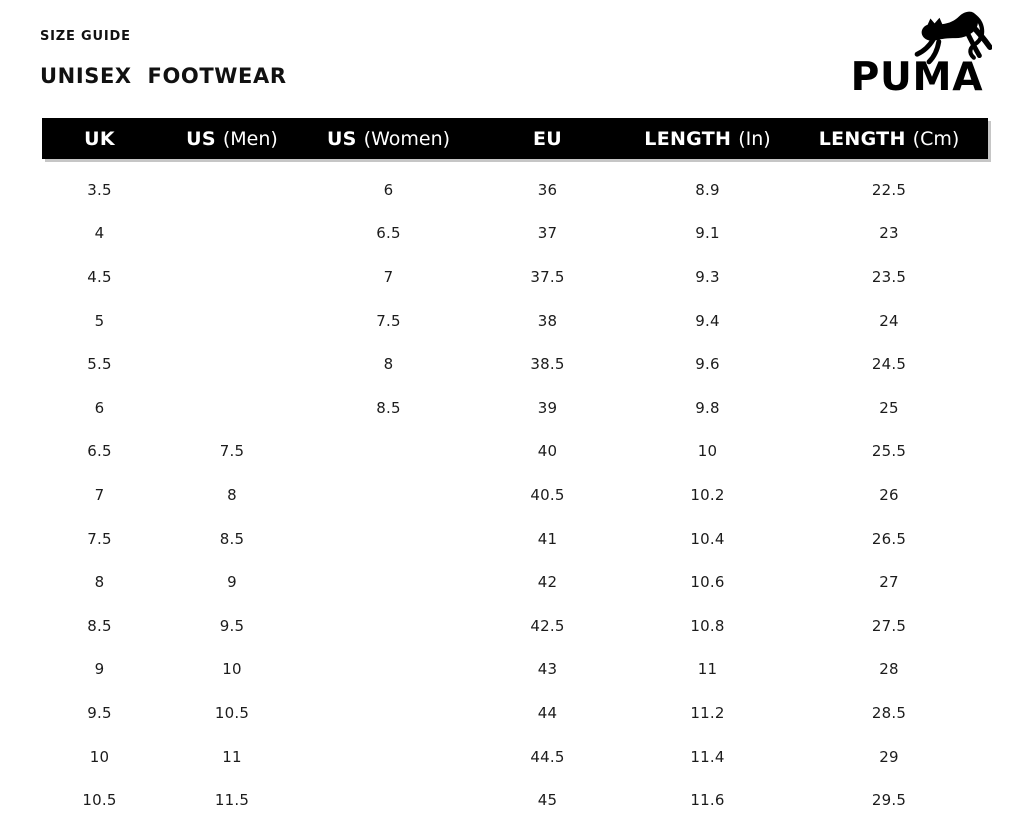  I want to click on size-cell: 40, so click(547, 451).